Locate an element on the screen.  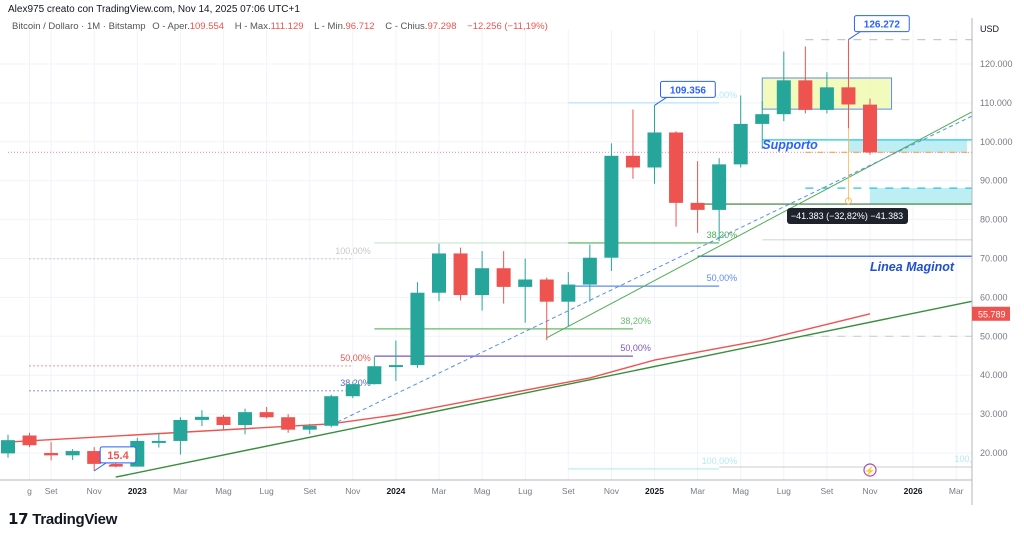
callout-box is located at coordinates (881, 24).